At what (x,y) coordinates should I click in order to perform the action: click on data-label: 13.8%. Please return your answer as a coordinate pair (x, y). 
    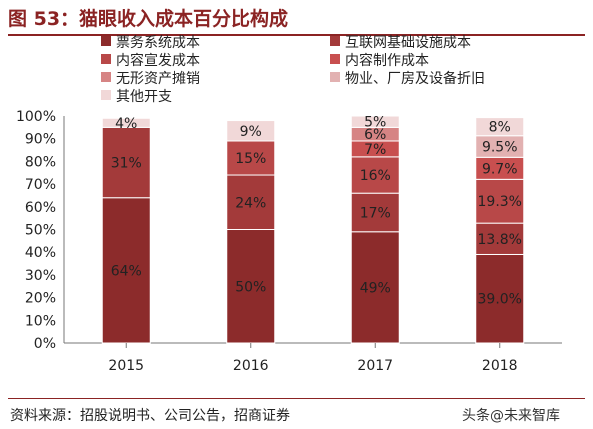
    Looking at the image, I should click on (500, 240).